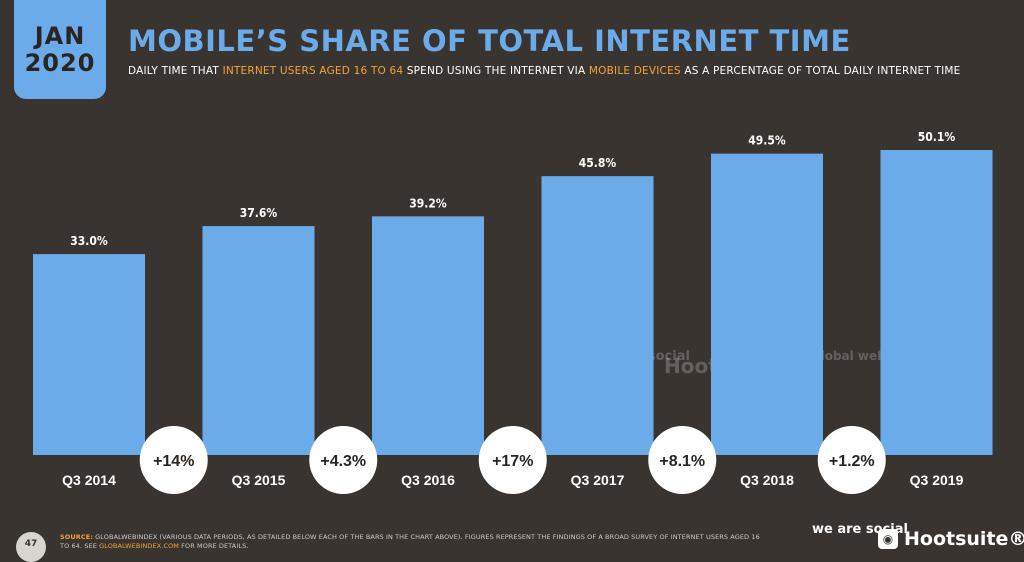  Describe the element at coordinates (313, 71) in the screenshot. I see `subtitle-highlight-1: INTERNET USERS AGED 16 TO 64` at that location.